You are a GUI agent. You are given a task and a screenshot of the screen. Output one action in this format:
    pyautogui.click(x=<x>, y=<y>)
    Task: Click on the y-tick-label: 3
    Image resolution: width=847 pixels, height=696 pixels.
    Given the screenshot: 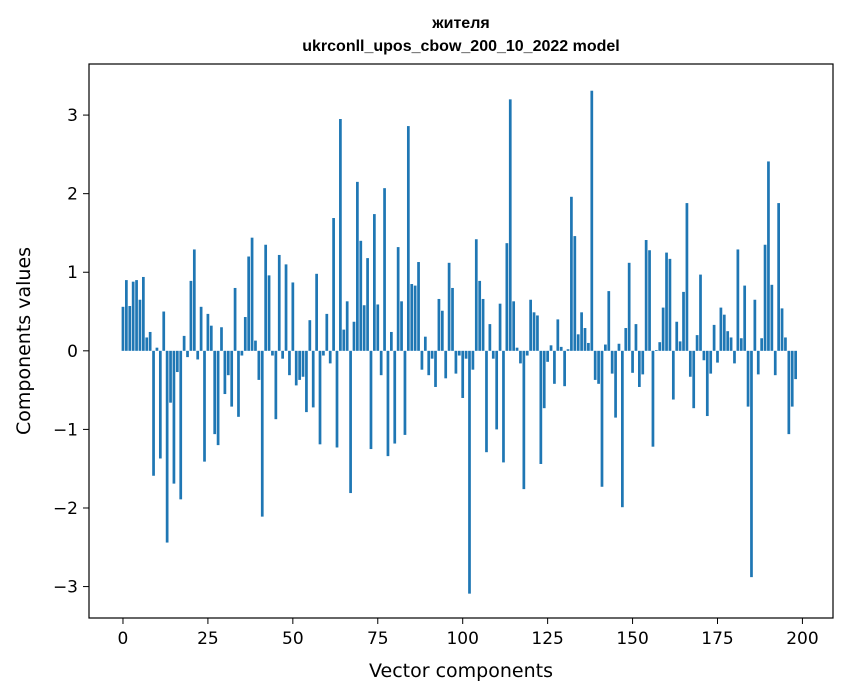 What is the action you would take?
    pyautogui.click(x=72, y=116)
    